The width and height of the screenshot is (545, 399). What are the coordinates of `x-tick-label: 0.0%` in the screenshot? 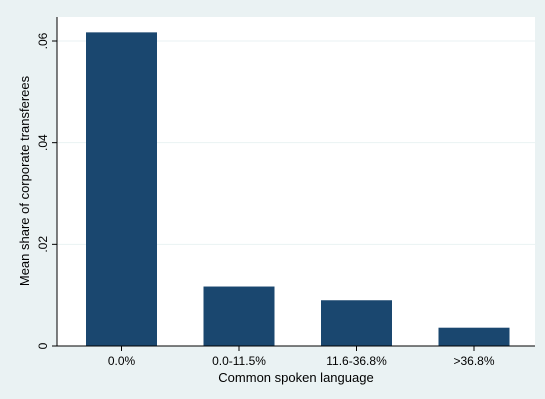 It's located at (122, 361).